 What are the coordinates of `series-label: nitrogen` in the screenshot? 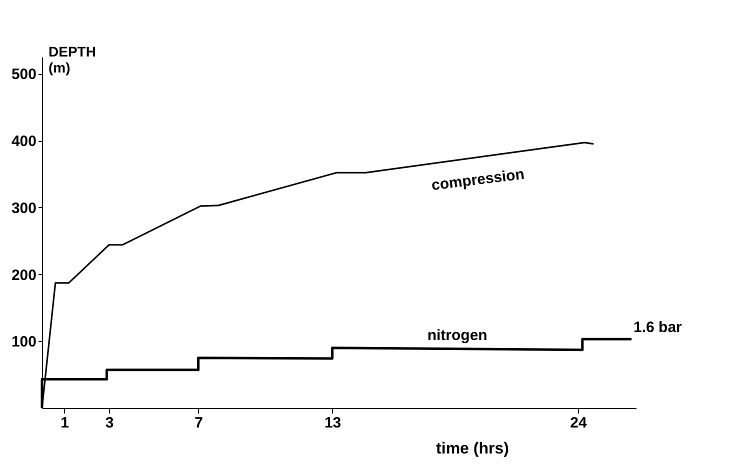 It's located at (457, 335).